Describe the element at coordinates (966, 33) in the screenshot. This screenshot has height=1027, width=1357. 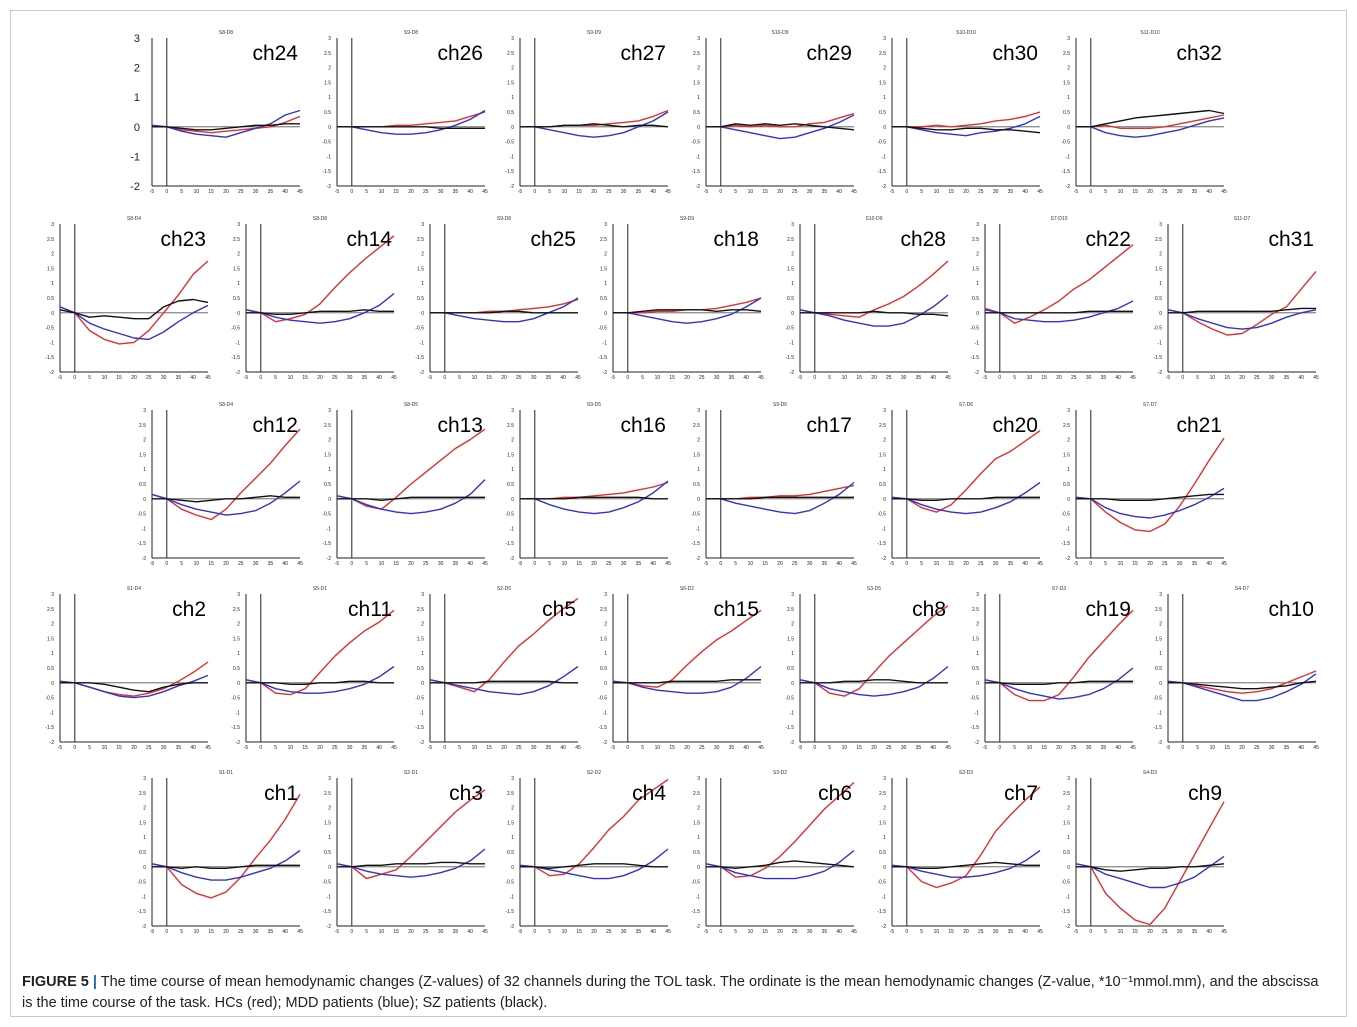
I see `probe-label: S10-D10` at that location.